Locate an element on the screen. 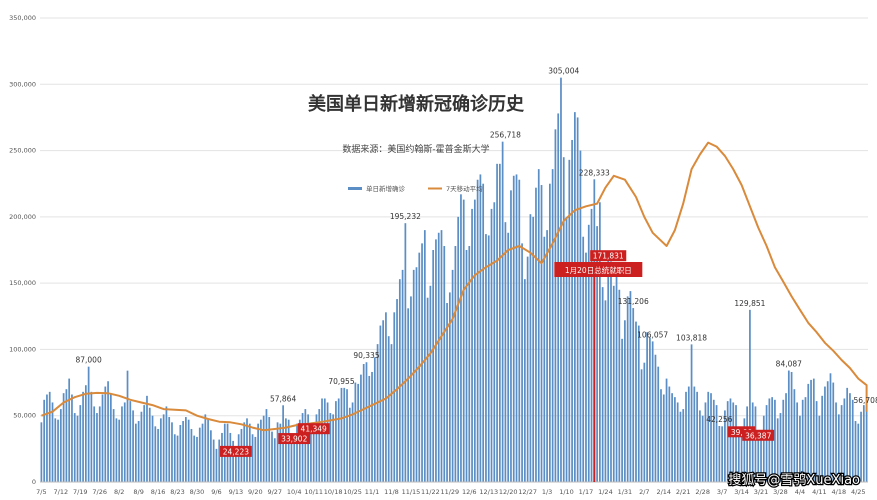 Image resolution: width=877 pixels, height=500 pixels. legend-swatch-bars is located at coordinates (355, 188).